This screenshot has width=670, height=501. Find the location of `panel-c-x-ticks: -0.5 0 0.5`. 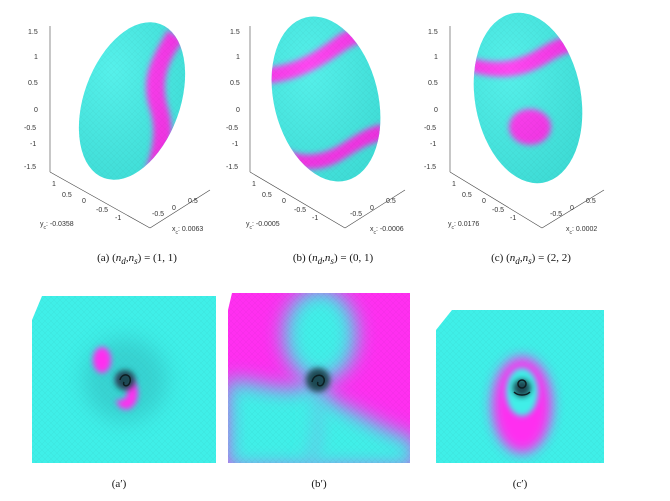

panel-c-x-ticks: -0.5 0 0.5 is located at coordinates (573, 208).